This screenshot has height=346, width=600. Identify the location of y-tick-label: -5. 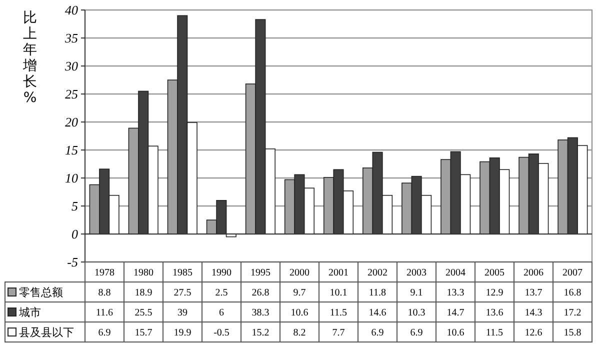
(72, 262).